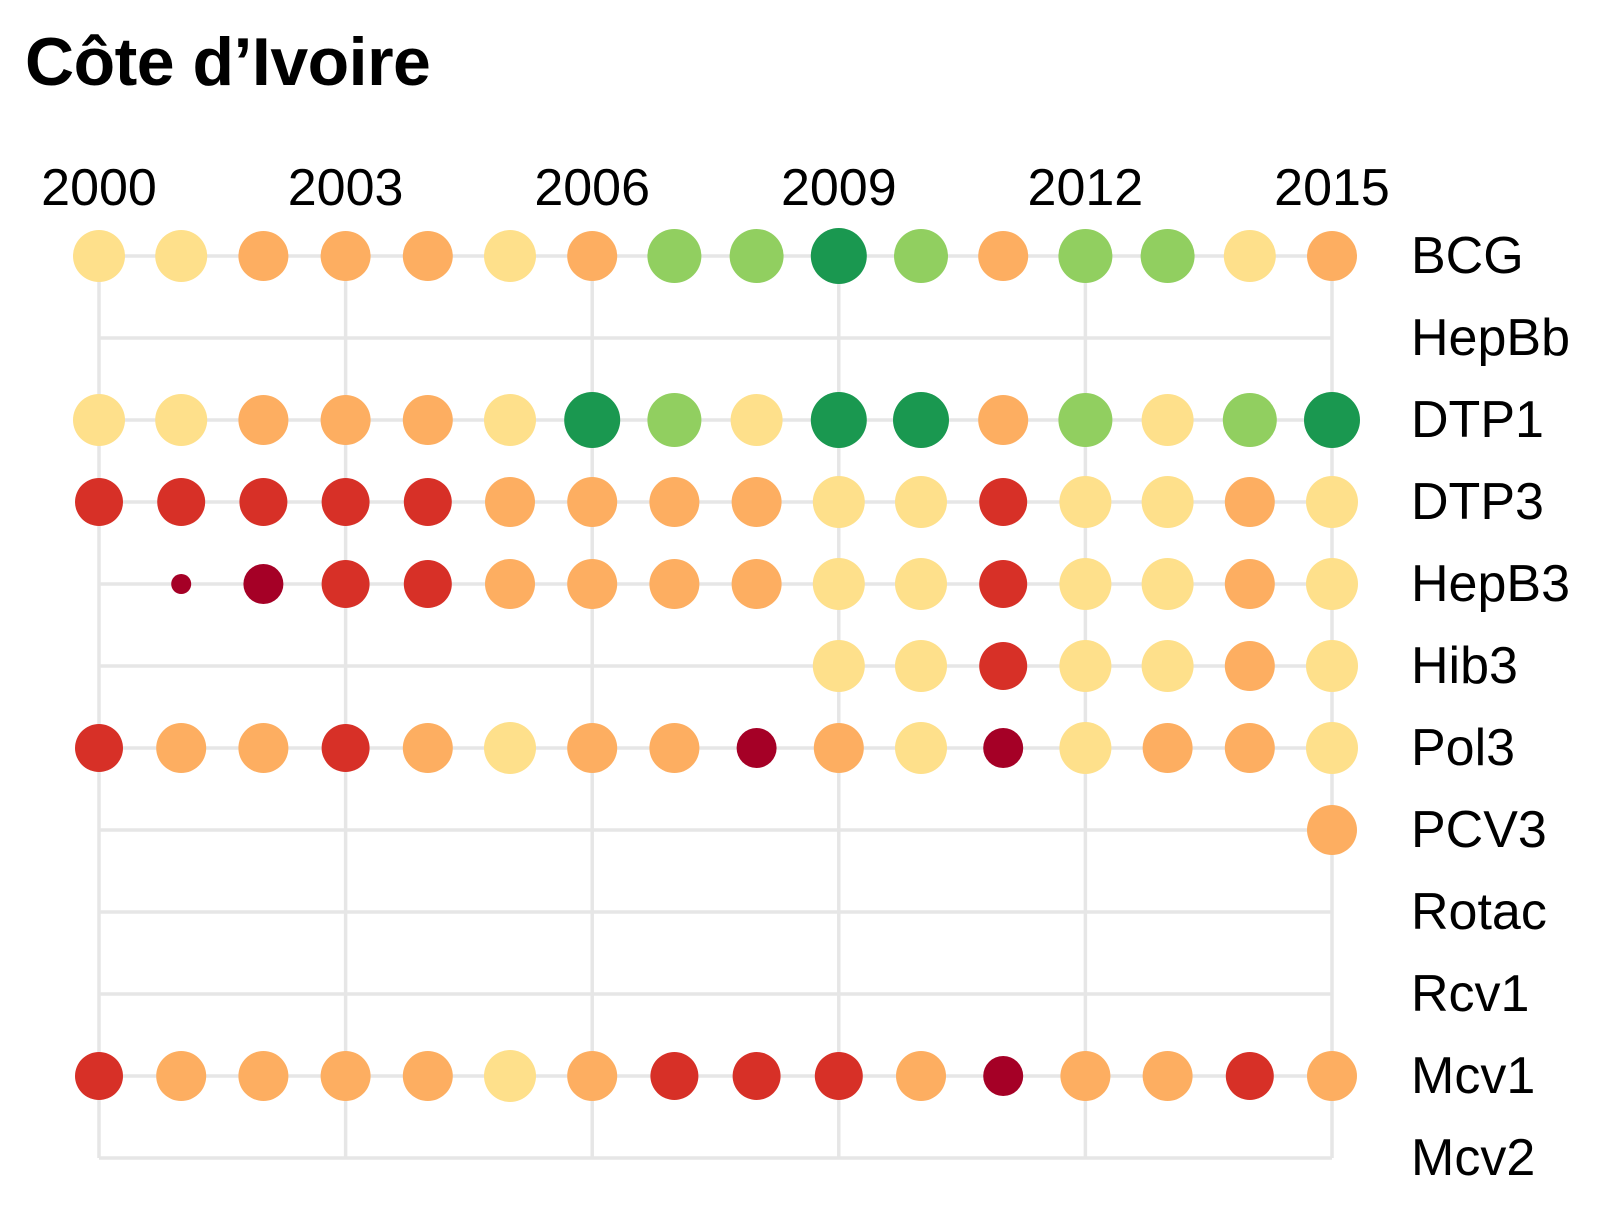 The width and height of the screenshot is (1624, 1206). Describe the element at coordinates (1479, 830) in the screenshot. I see `y-tick-label: PCV3` at that location.